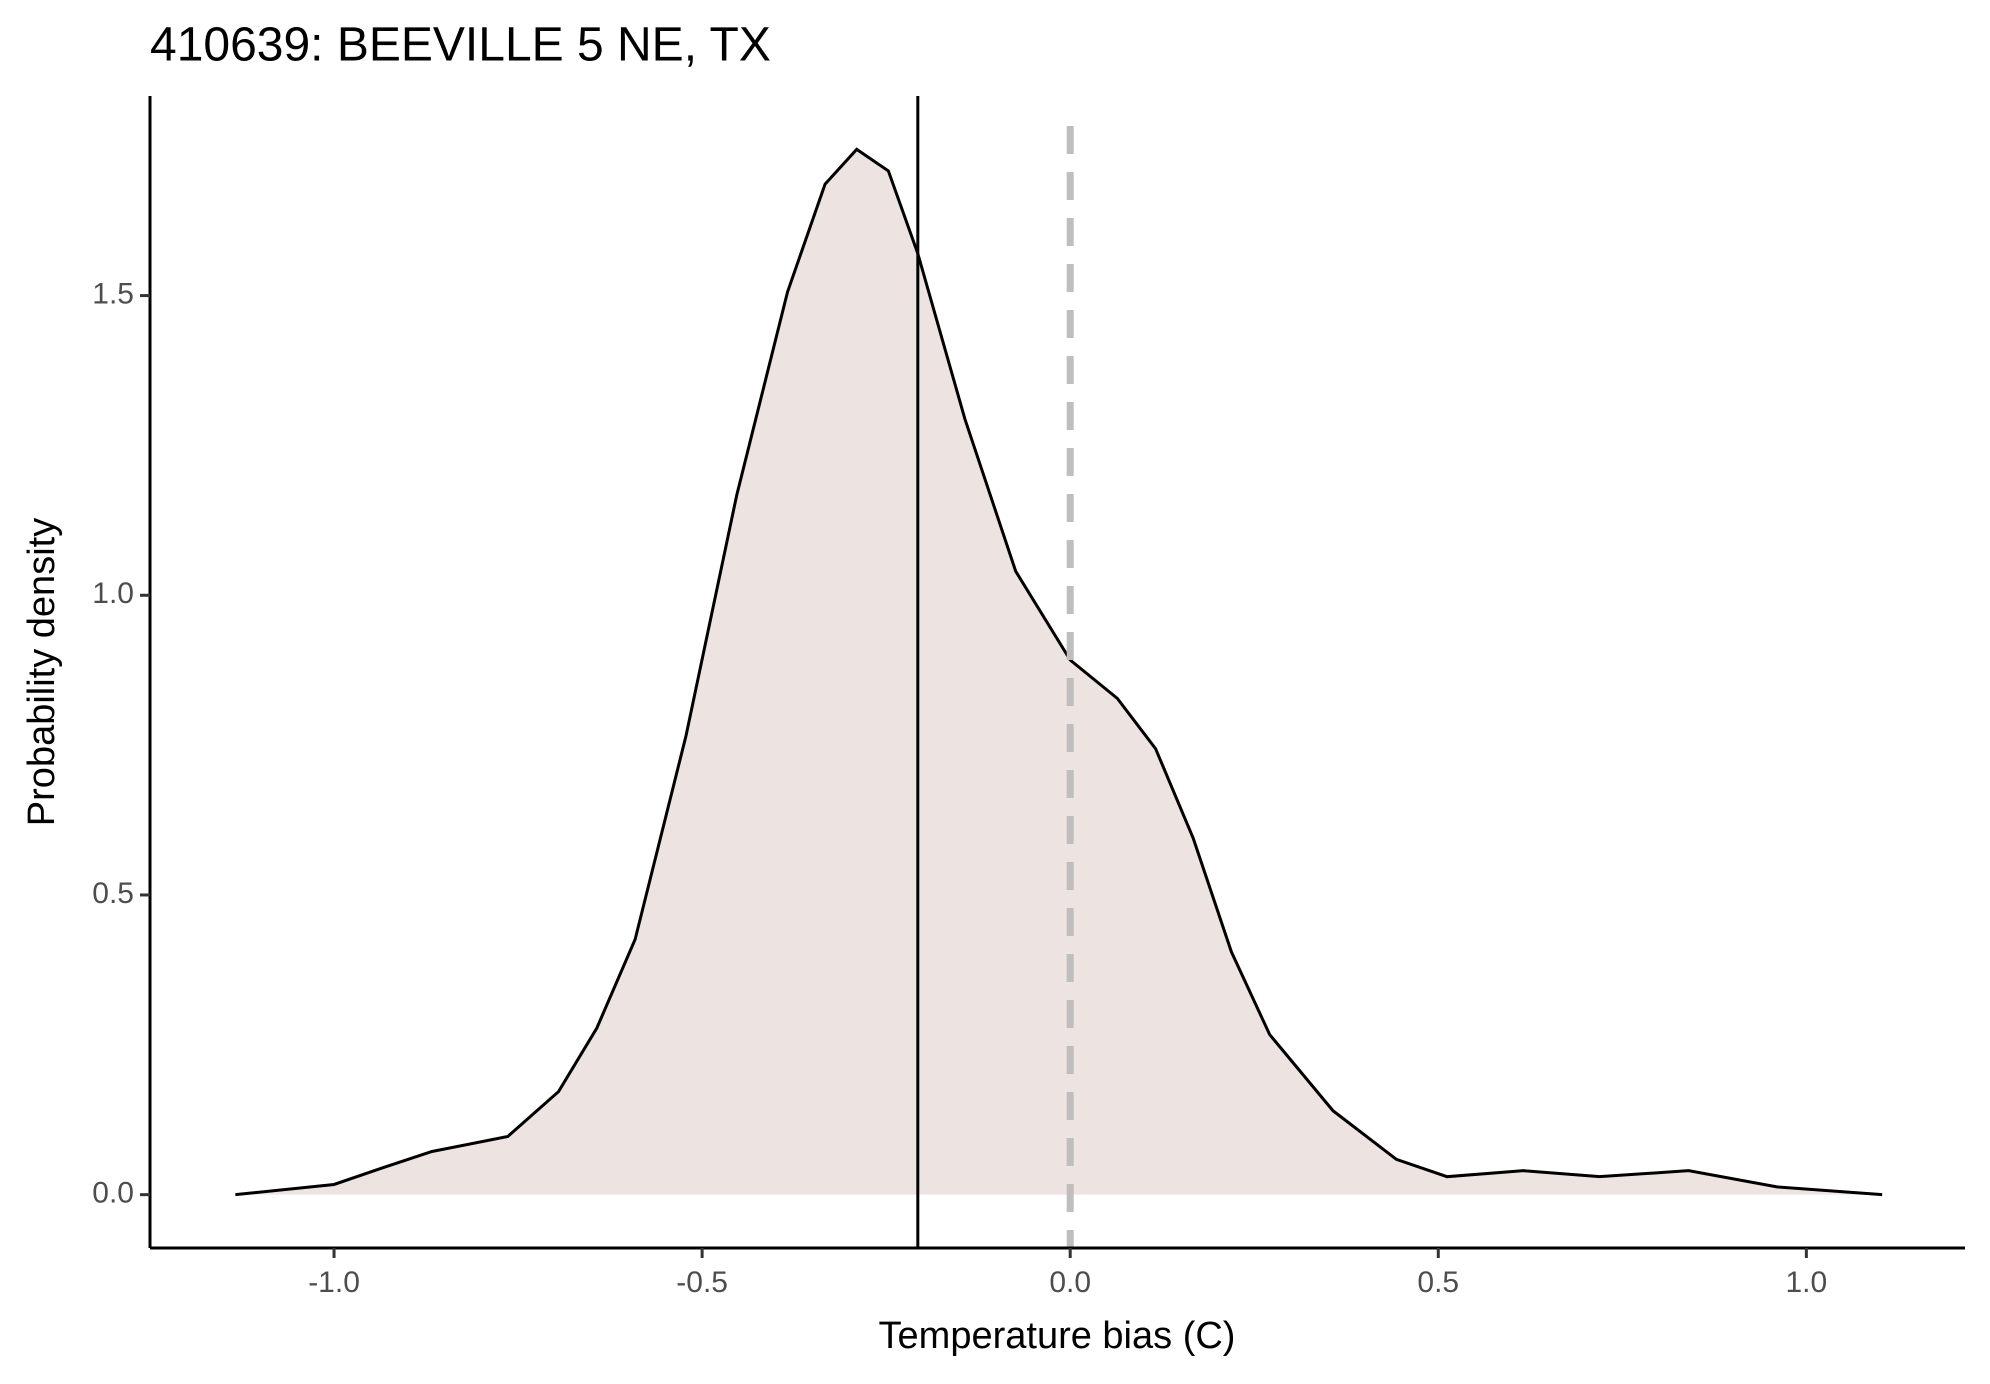  Describe the element at coordinates (1070, 1282) in the screenshot. I see `x-tick-label: 0.0` at that location.